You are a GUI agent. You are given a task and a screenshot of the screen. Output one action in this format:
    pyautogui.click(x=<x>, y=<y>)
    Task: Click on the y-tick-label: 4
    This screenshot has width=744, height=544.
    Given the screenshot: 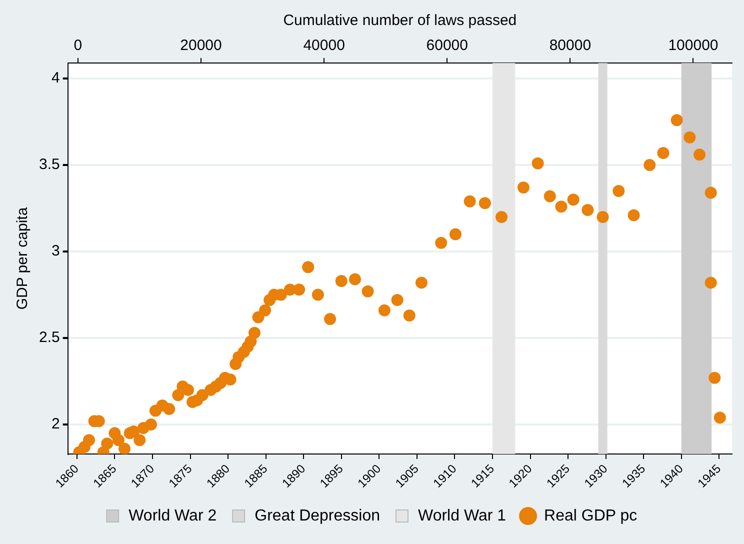 What is the action you would take?
    pyautogui.click(x=56, y=78)
    